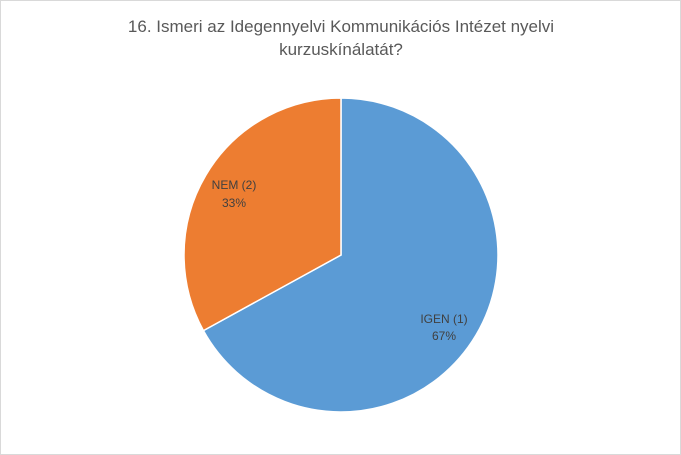 The width and height of the screenshot is (681, 455). I want to click on pie-labels: IGEN (1) 67% NEM (2) 33%, so click(340, 260).